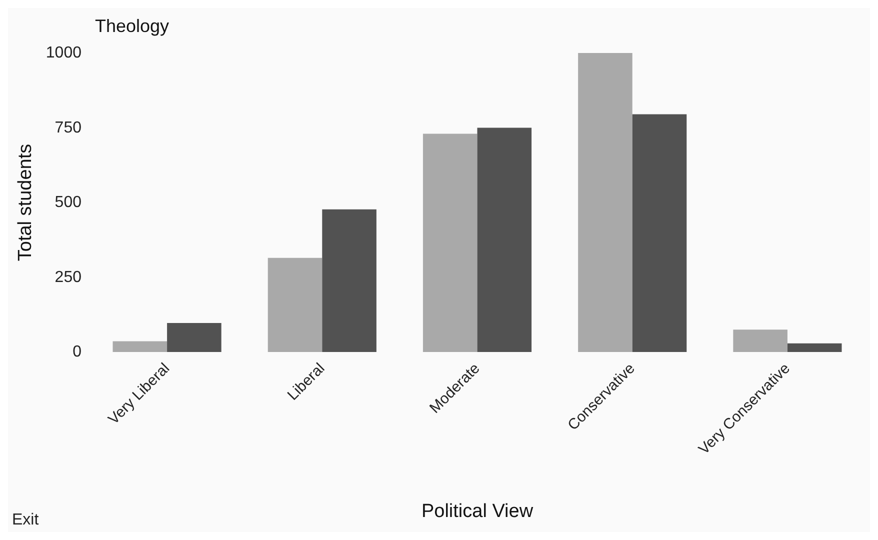  I want to click on chart-title: Theology, so click(132, 26).